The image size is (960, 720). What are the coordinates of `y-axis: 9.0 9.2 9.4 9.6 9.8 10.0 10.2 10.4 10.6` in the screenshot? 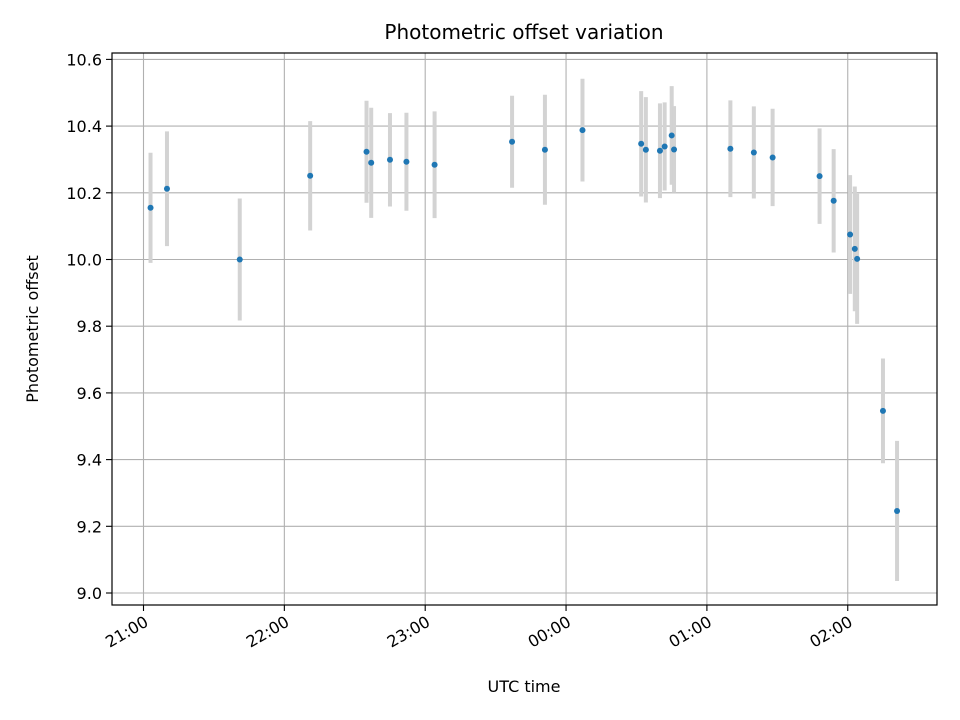 It's located at (89, 326).